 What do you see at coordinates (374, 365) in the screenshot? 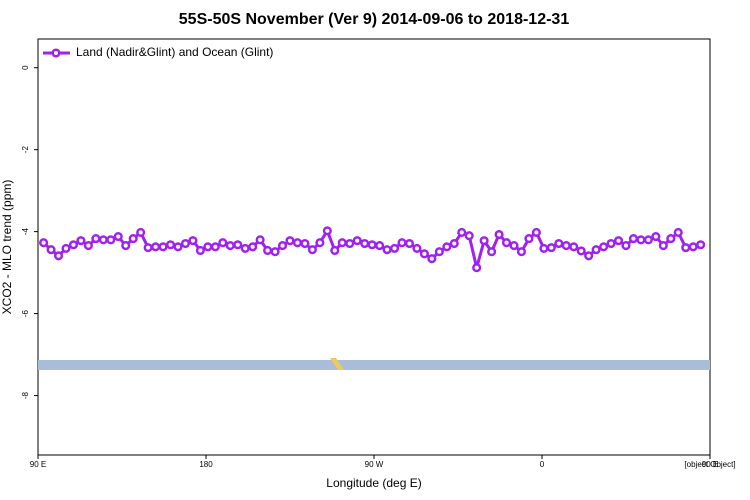
I see `surface-strip` at bounding box center [374, 365].